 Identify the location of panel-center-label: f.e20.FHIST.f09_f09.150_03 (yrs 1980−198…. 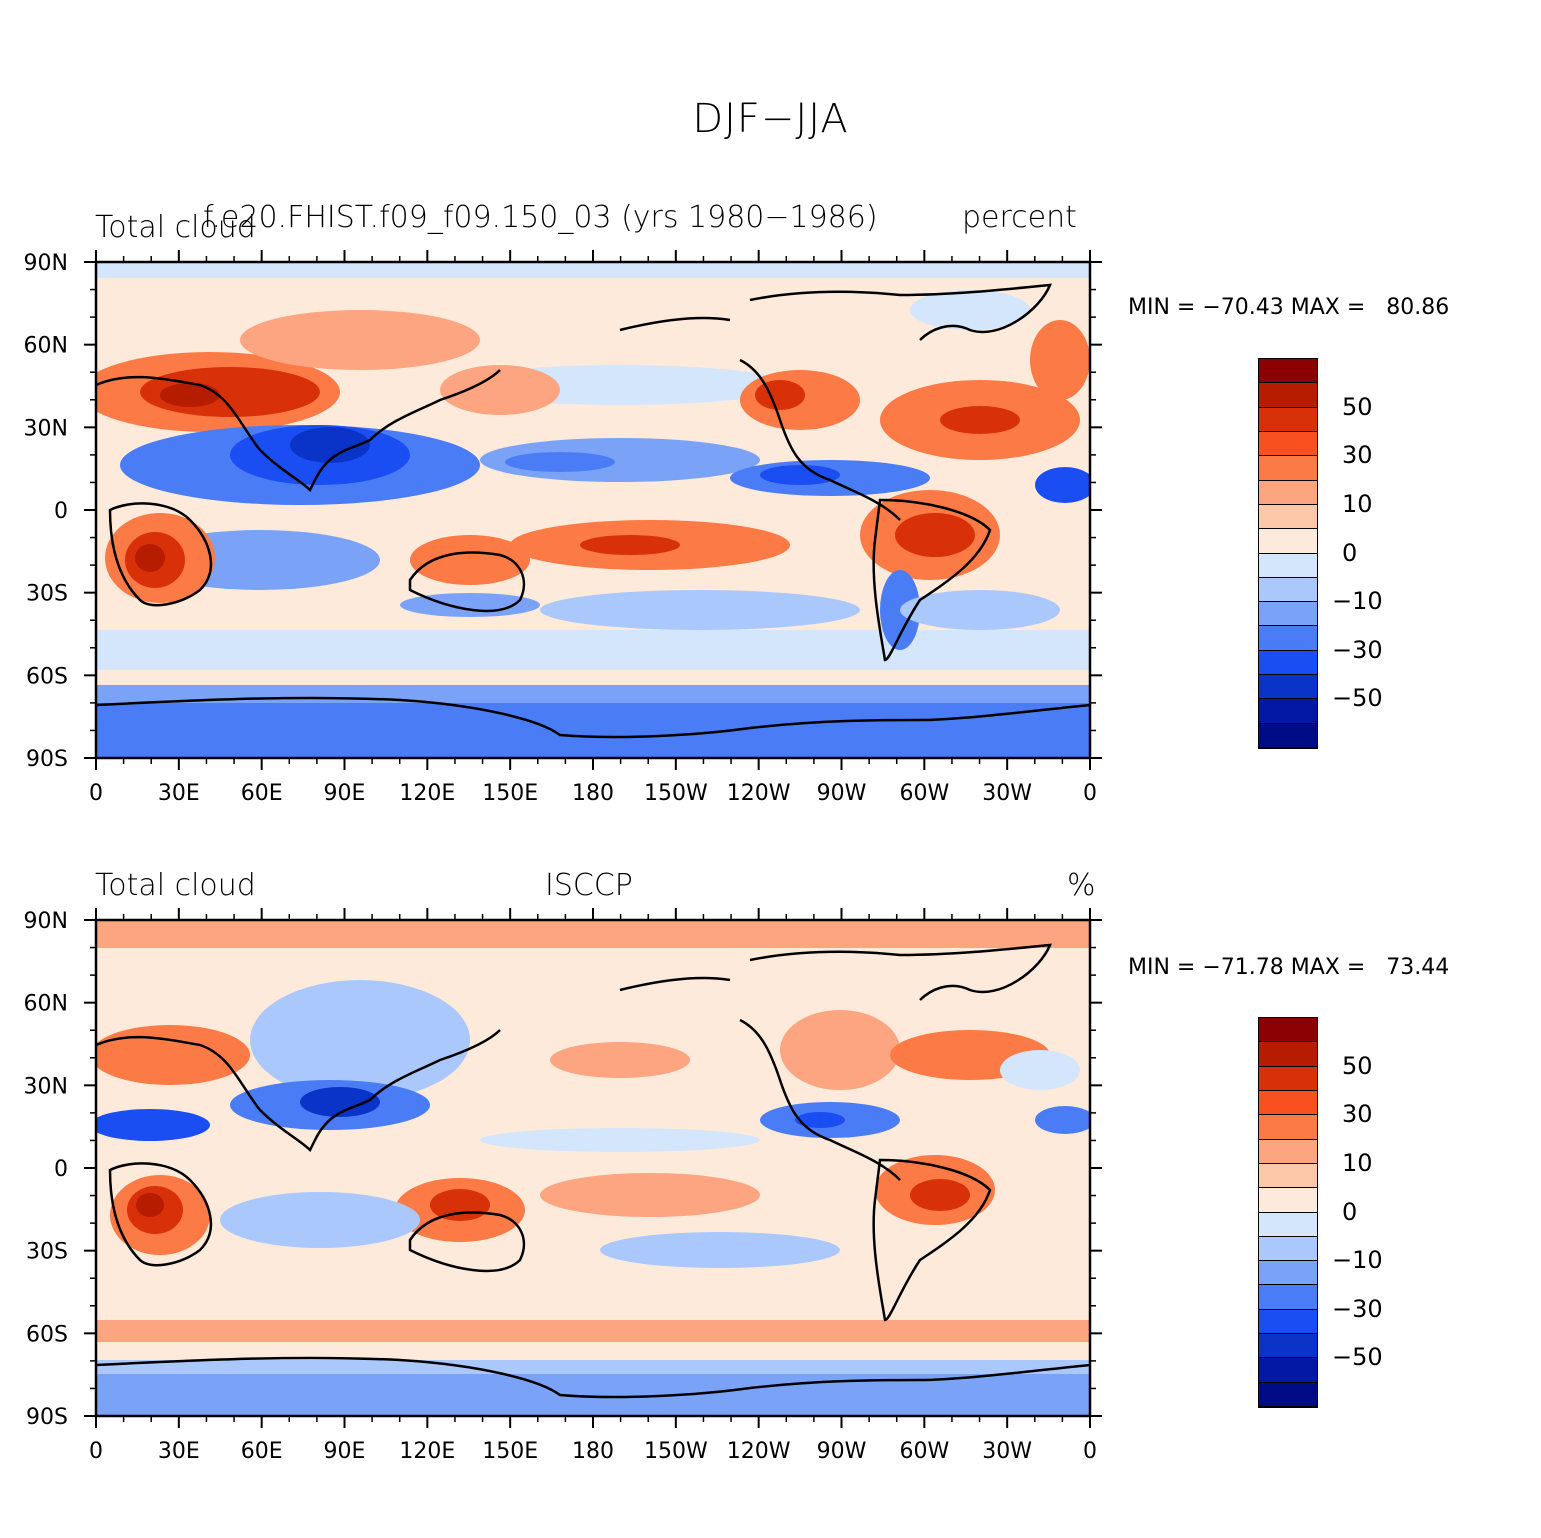
(540, 217).